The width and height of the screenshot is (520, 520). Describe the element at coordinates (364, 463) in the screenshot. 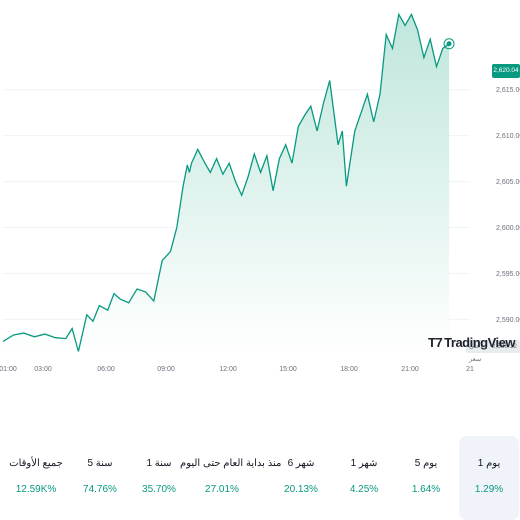

I see `period-label: 1 شهر` at that location.